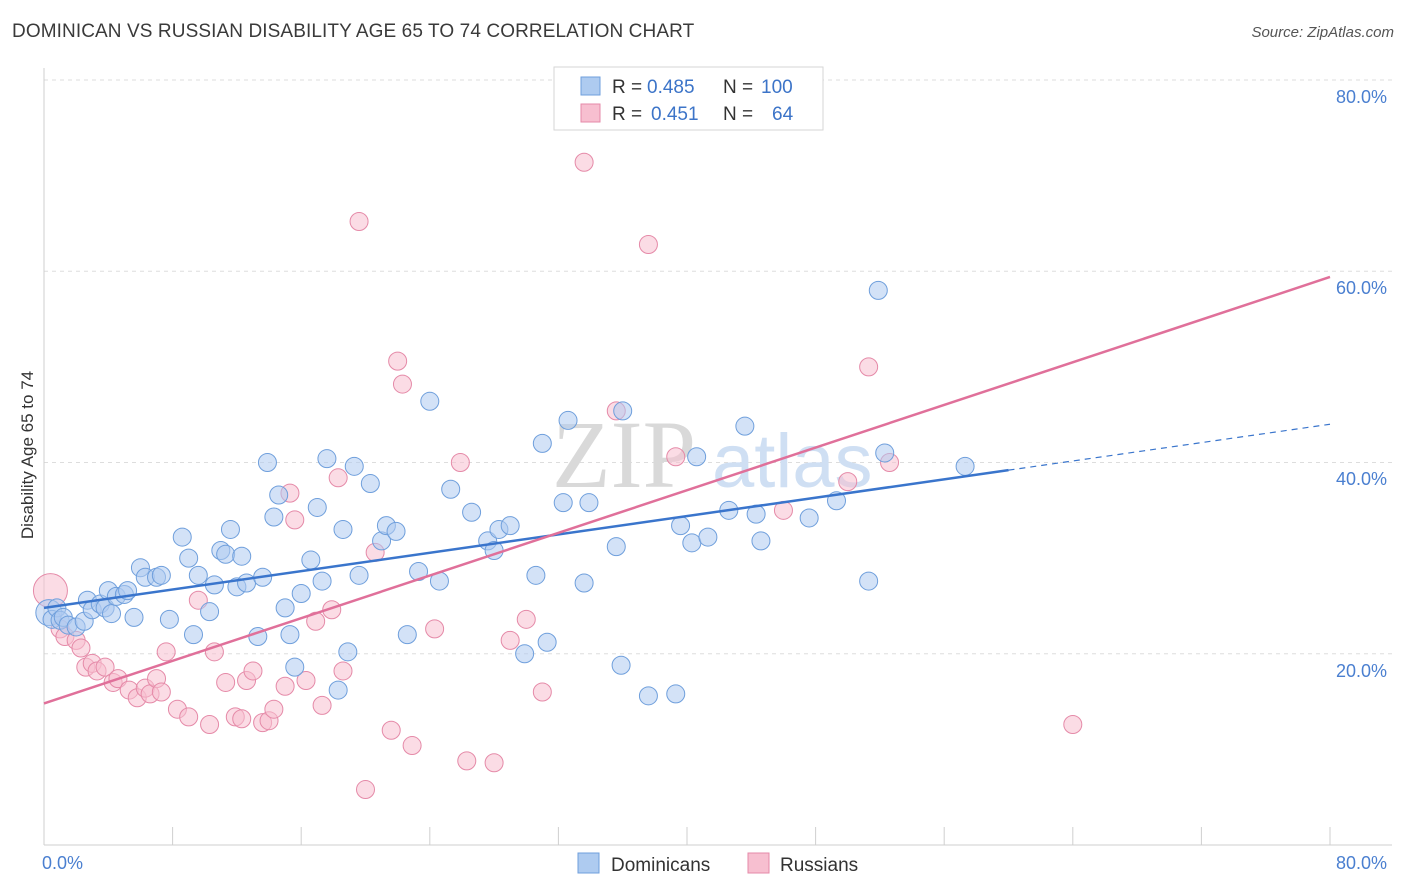 This screenshot has width=1406, height=892. I want to click on source-label: Source: ZipAtlas.com, so click(1322, 32).